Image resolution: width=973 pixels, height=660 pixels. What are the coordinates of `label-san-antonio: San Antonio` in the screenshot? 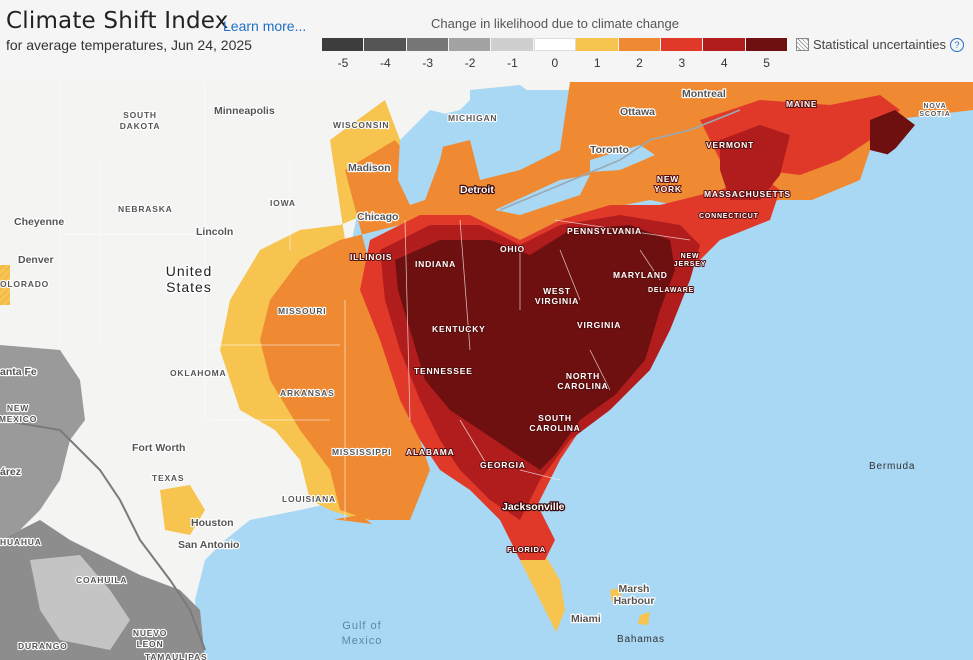 It's located at (209, 545).